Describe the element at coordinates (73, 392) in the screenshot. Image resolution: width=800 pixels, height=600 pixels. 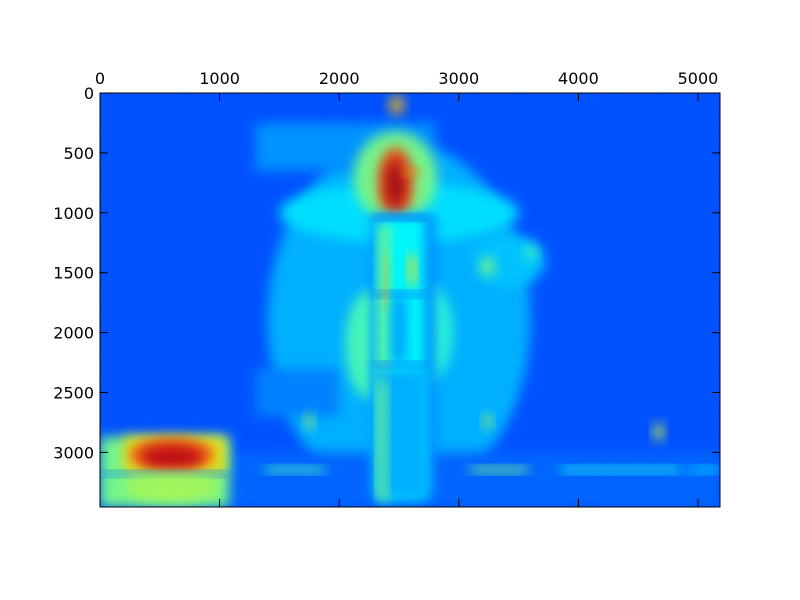
I see `y-tick-label: 2500` at that location.